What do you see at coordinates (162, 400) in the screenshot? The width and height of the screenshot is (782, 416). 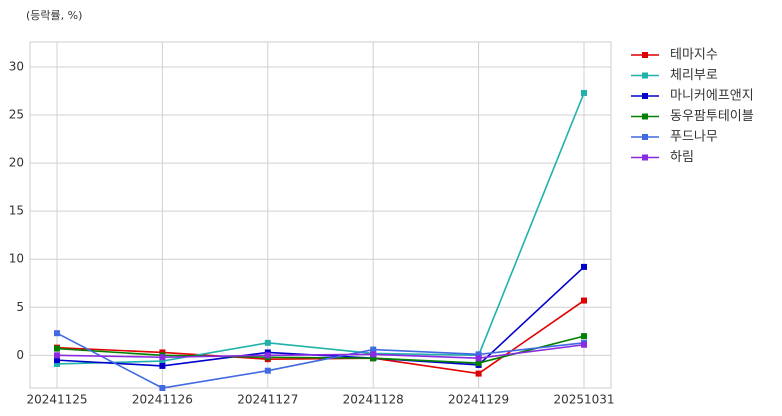 I see `x-tick-label: 20241126` at bounding box center [162, 400].